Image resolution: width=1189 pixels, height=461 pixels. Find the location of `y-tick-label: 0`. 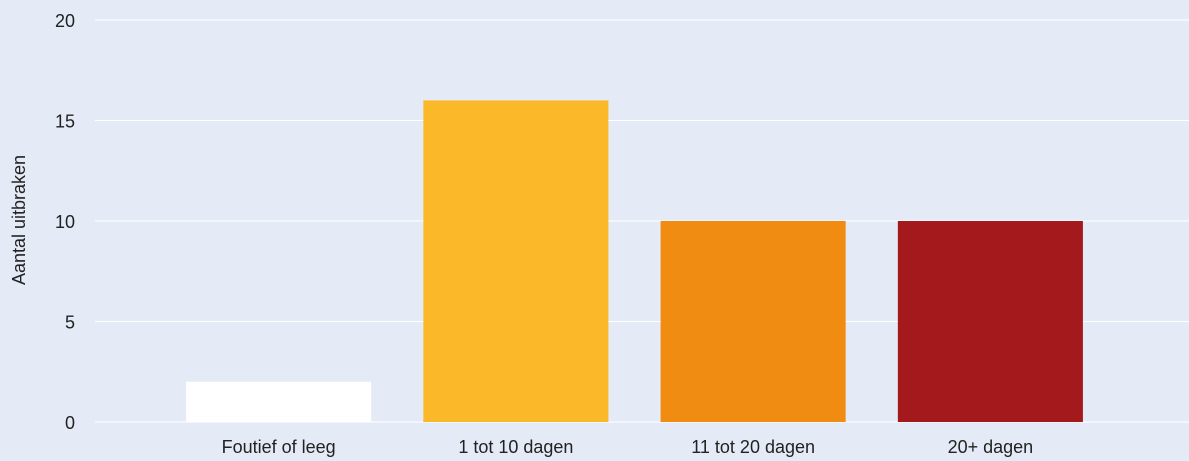

y-tick-label: 0 is located at coordinates (70, 423).